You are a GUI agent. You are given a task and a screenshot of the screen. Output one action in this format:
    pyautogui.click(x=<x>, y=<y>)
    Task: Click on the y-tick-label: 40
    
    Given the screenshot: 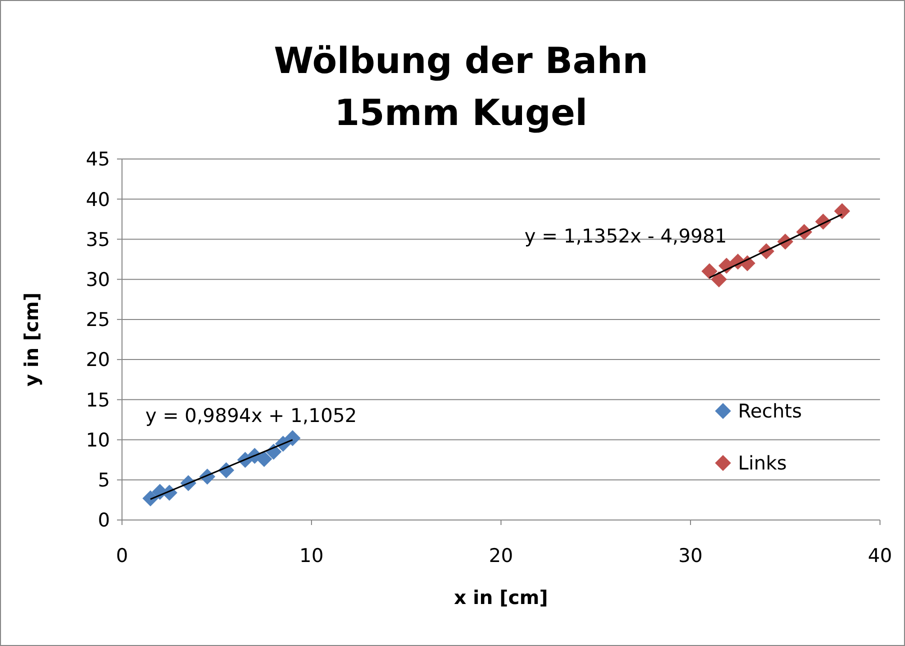 What is the action you would take?
    pyautogui.click(x=98, y=199)
    